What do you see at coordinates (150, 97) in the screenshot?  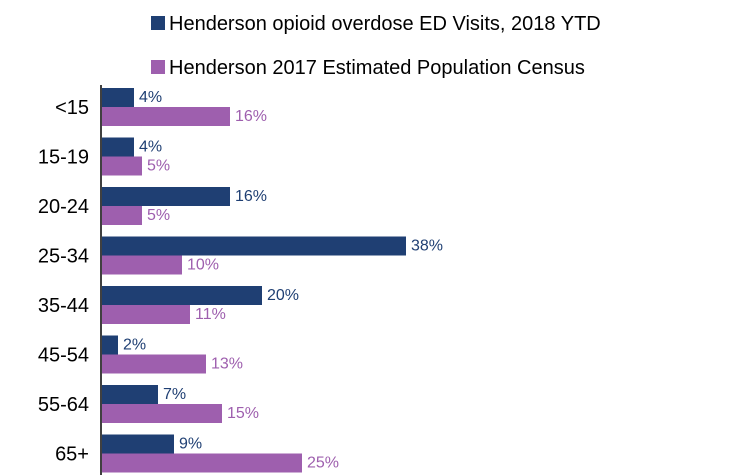 I see `data-label-ed-visits-0: 4%` at bounding box center [150, 97].